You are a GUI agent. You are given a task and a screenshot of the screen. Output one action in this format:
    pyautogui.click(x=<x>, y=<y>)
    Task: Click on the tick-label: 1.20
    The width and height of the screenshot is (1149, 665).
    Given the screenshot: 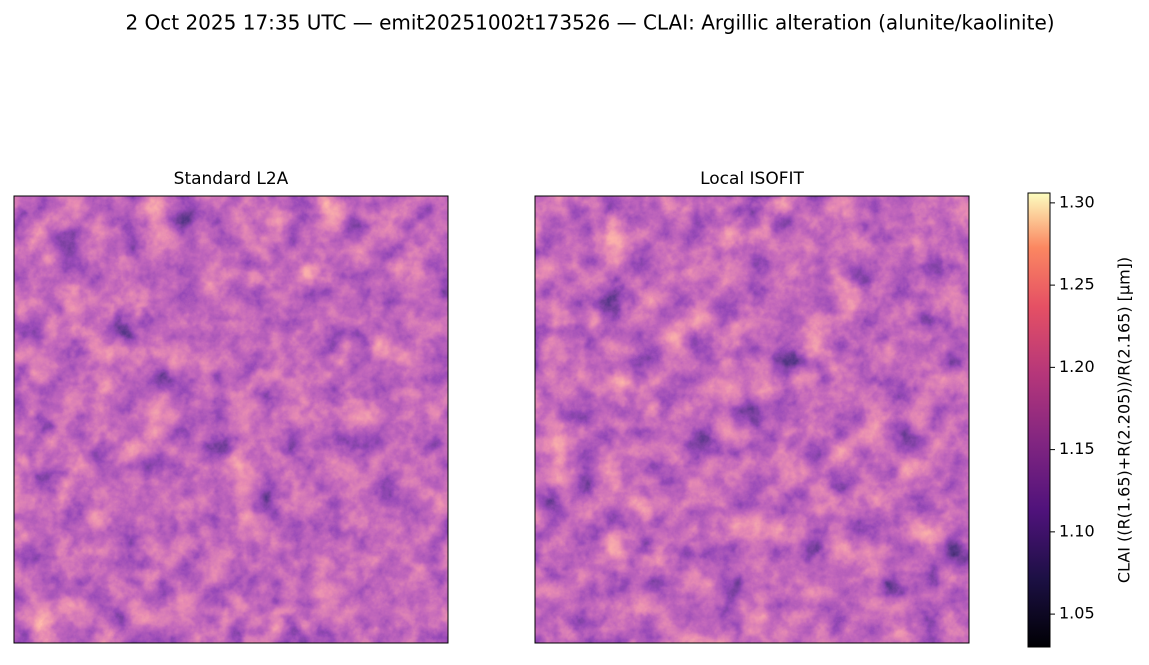 What is the action you would take?
    pyautogui.click(x=1077, y=366)
    